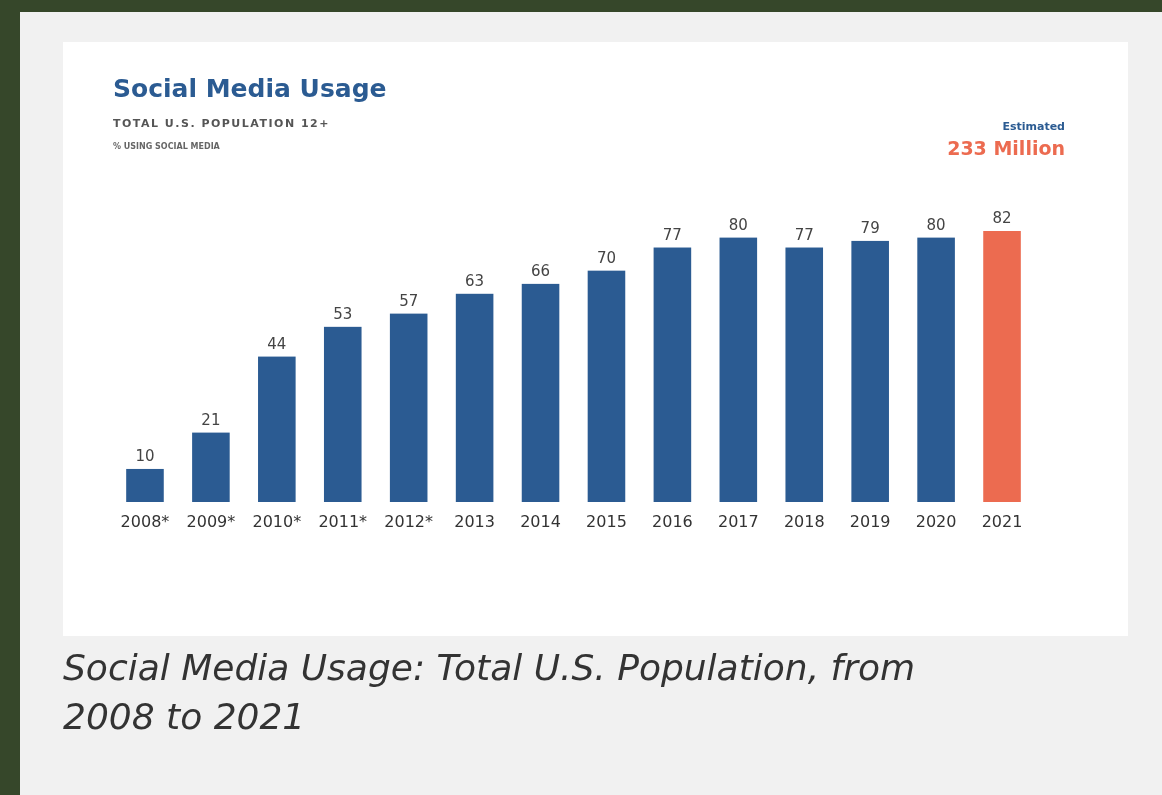  I want to click on data-label: 63, so click(475, 280).